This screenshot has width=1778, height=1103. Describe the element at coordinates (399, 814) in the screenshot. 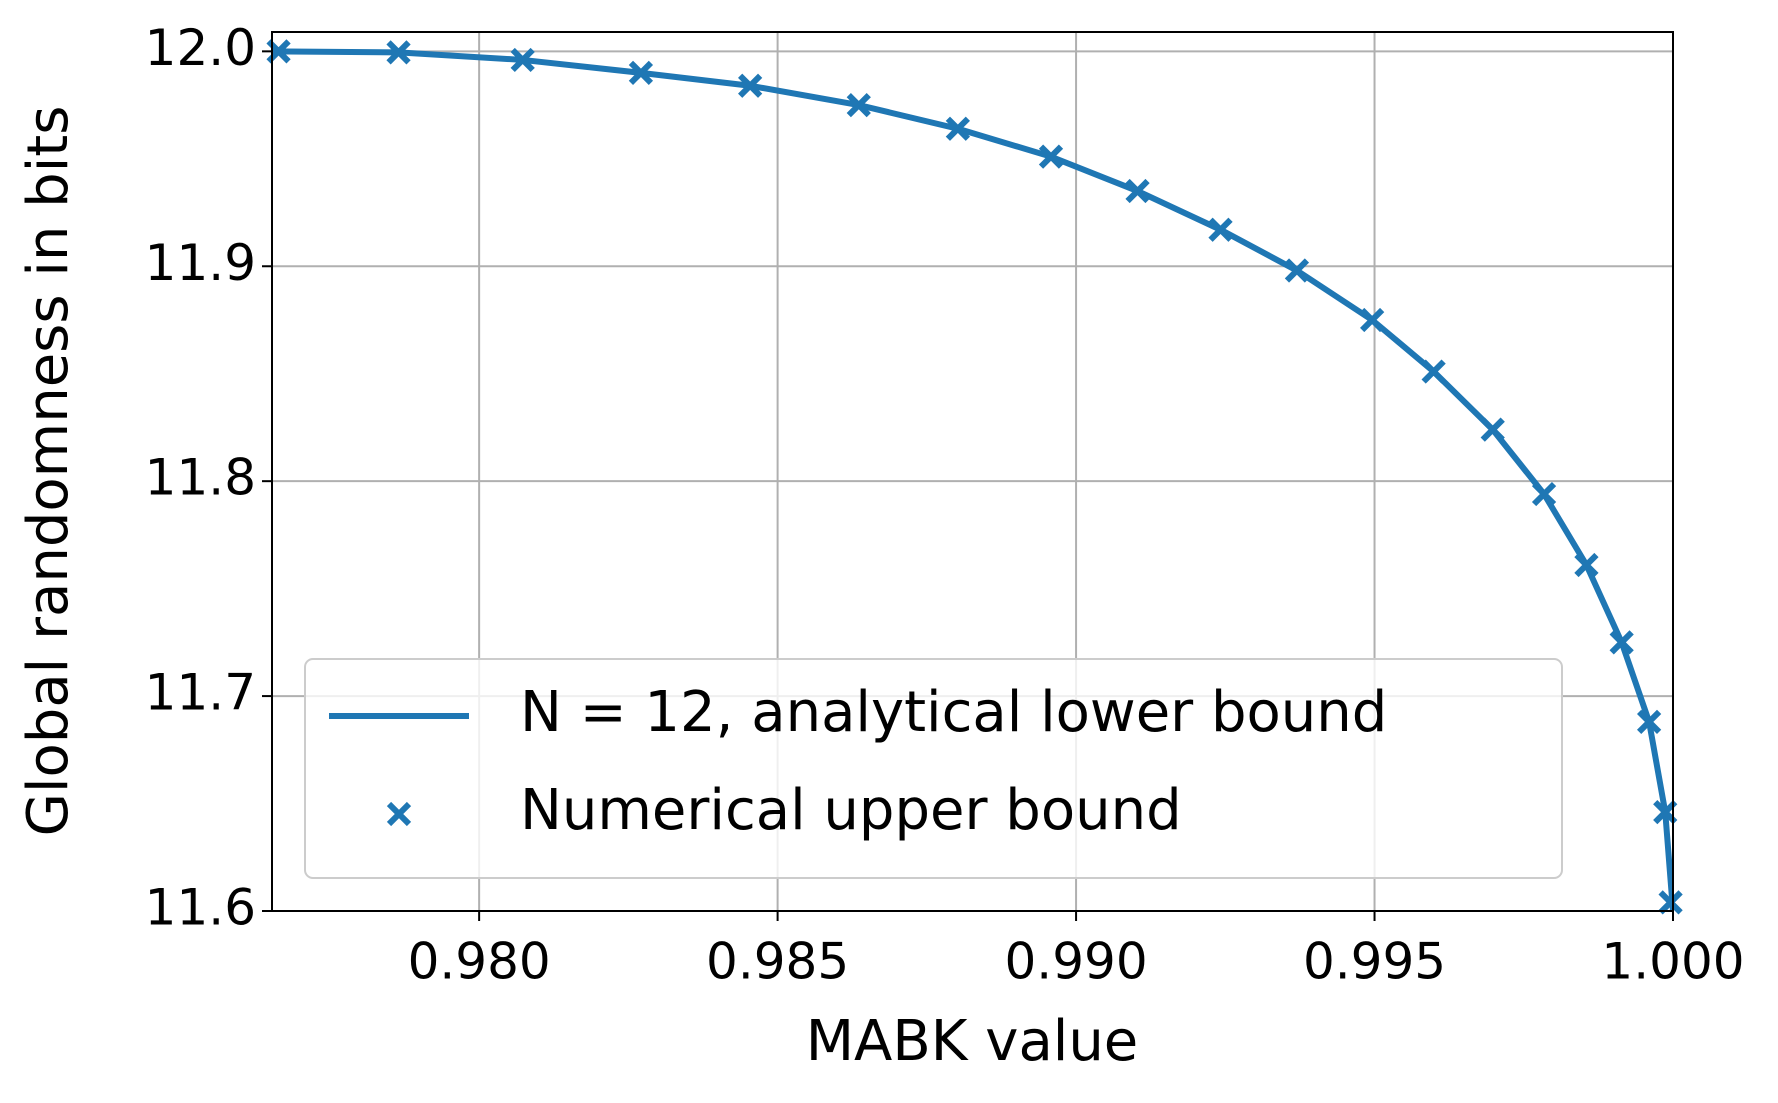

I see `legend-marker` at that location.